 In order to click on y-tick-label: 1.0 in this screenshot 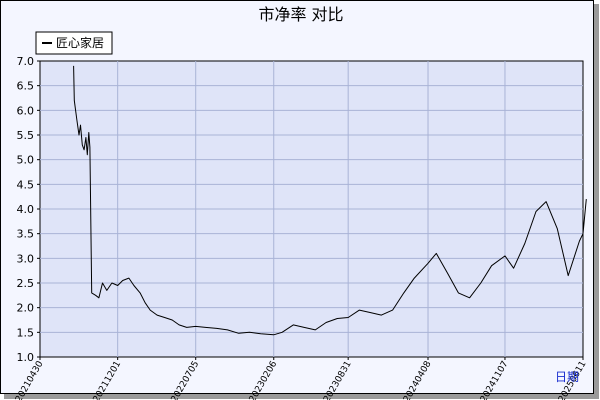, I will do `click(26, 357)`.